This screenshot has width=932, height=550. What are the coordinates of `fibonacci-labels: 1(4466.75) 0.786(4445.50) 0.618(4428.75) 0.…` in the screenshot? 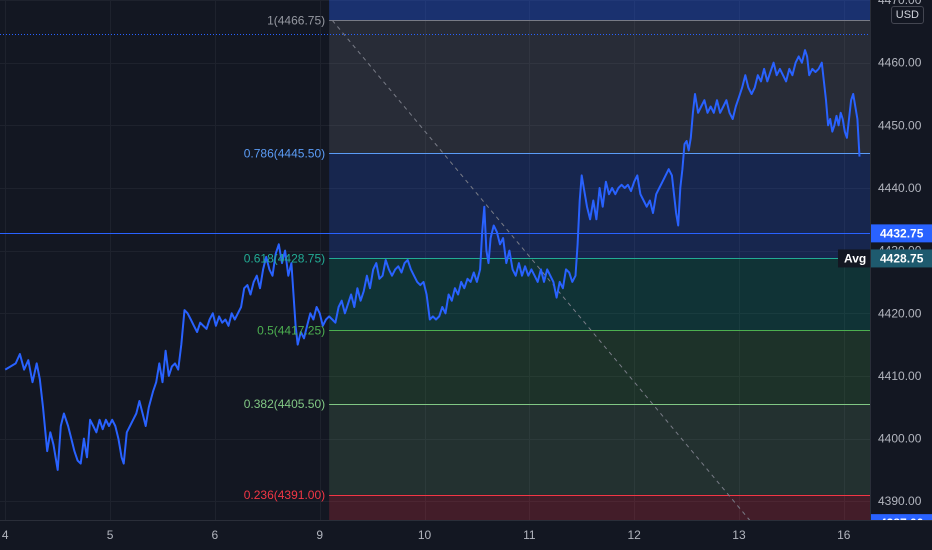 It's located at (284, 257).